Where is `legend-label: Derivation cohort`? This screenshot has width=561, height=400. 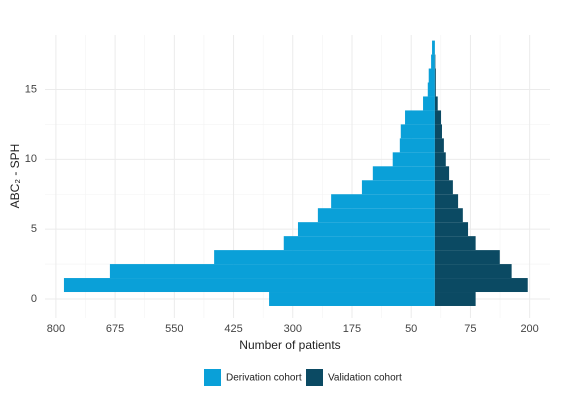
legend-label: Derivation cohort is located at coordinates (264, 378).